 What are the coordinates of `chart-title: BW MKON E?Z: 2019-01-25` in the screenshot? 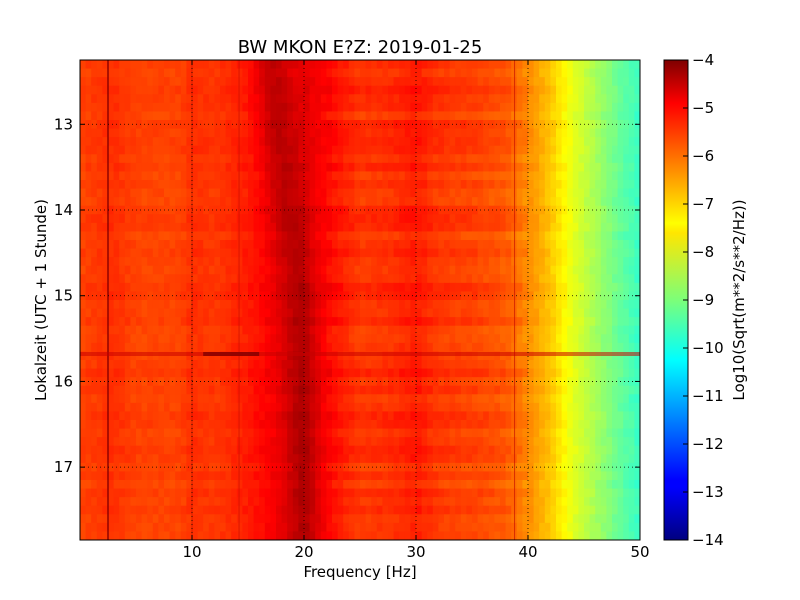 It's located at (360, 47).